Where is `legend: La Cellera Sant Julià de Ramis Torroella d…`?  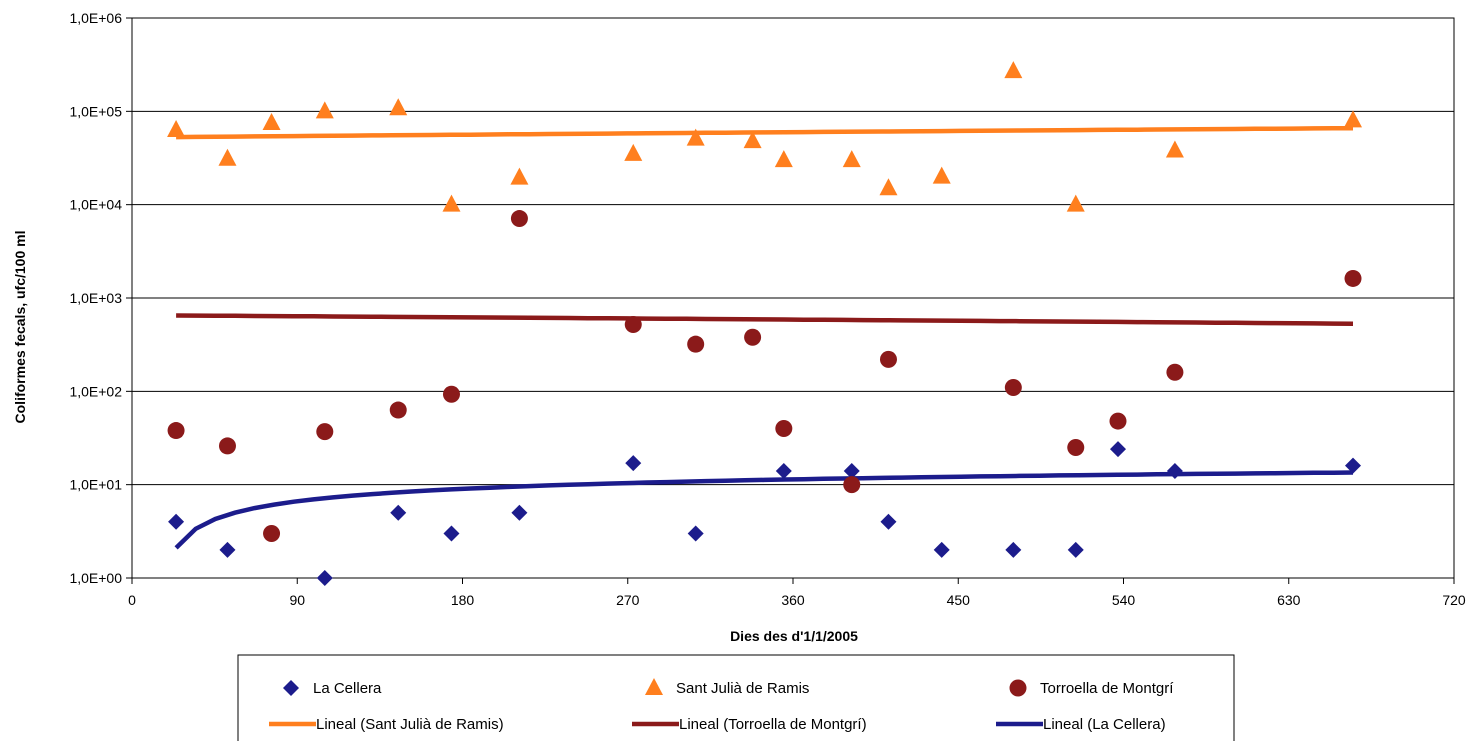 legend: La Cellera Sant Julià de Ramis Torroella d… is located at coordinates (736, 699).